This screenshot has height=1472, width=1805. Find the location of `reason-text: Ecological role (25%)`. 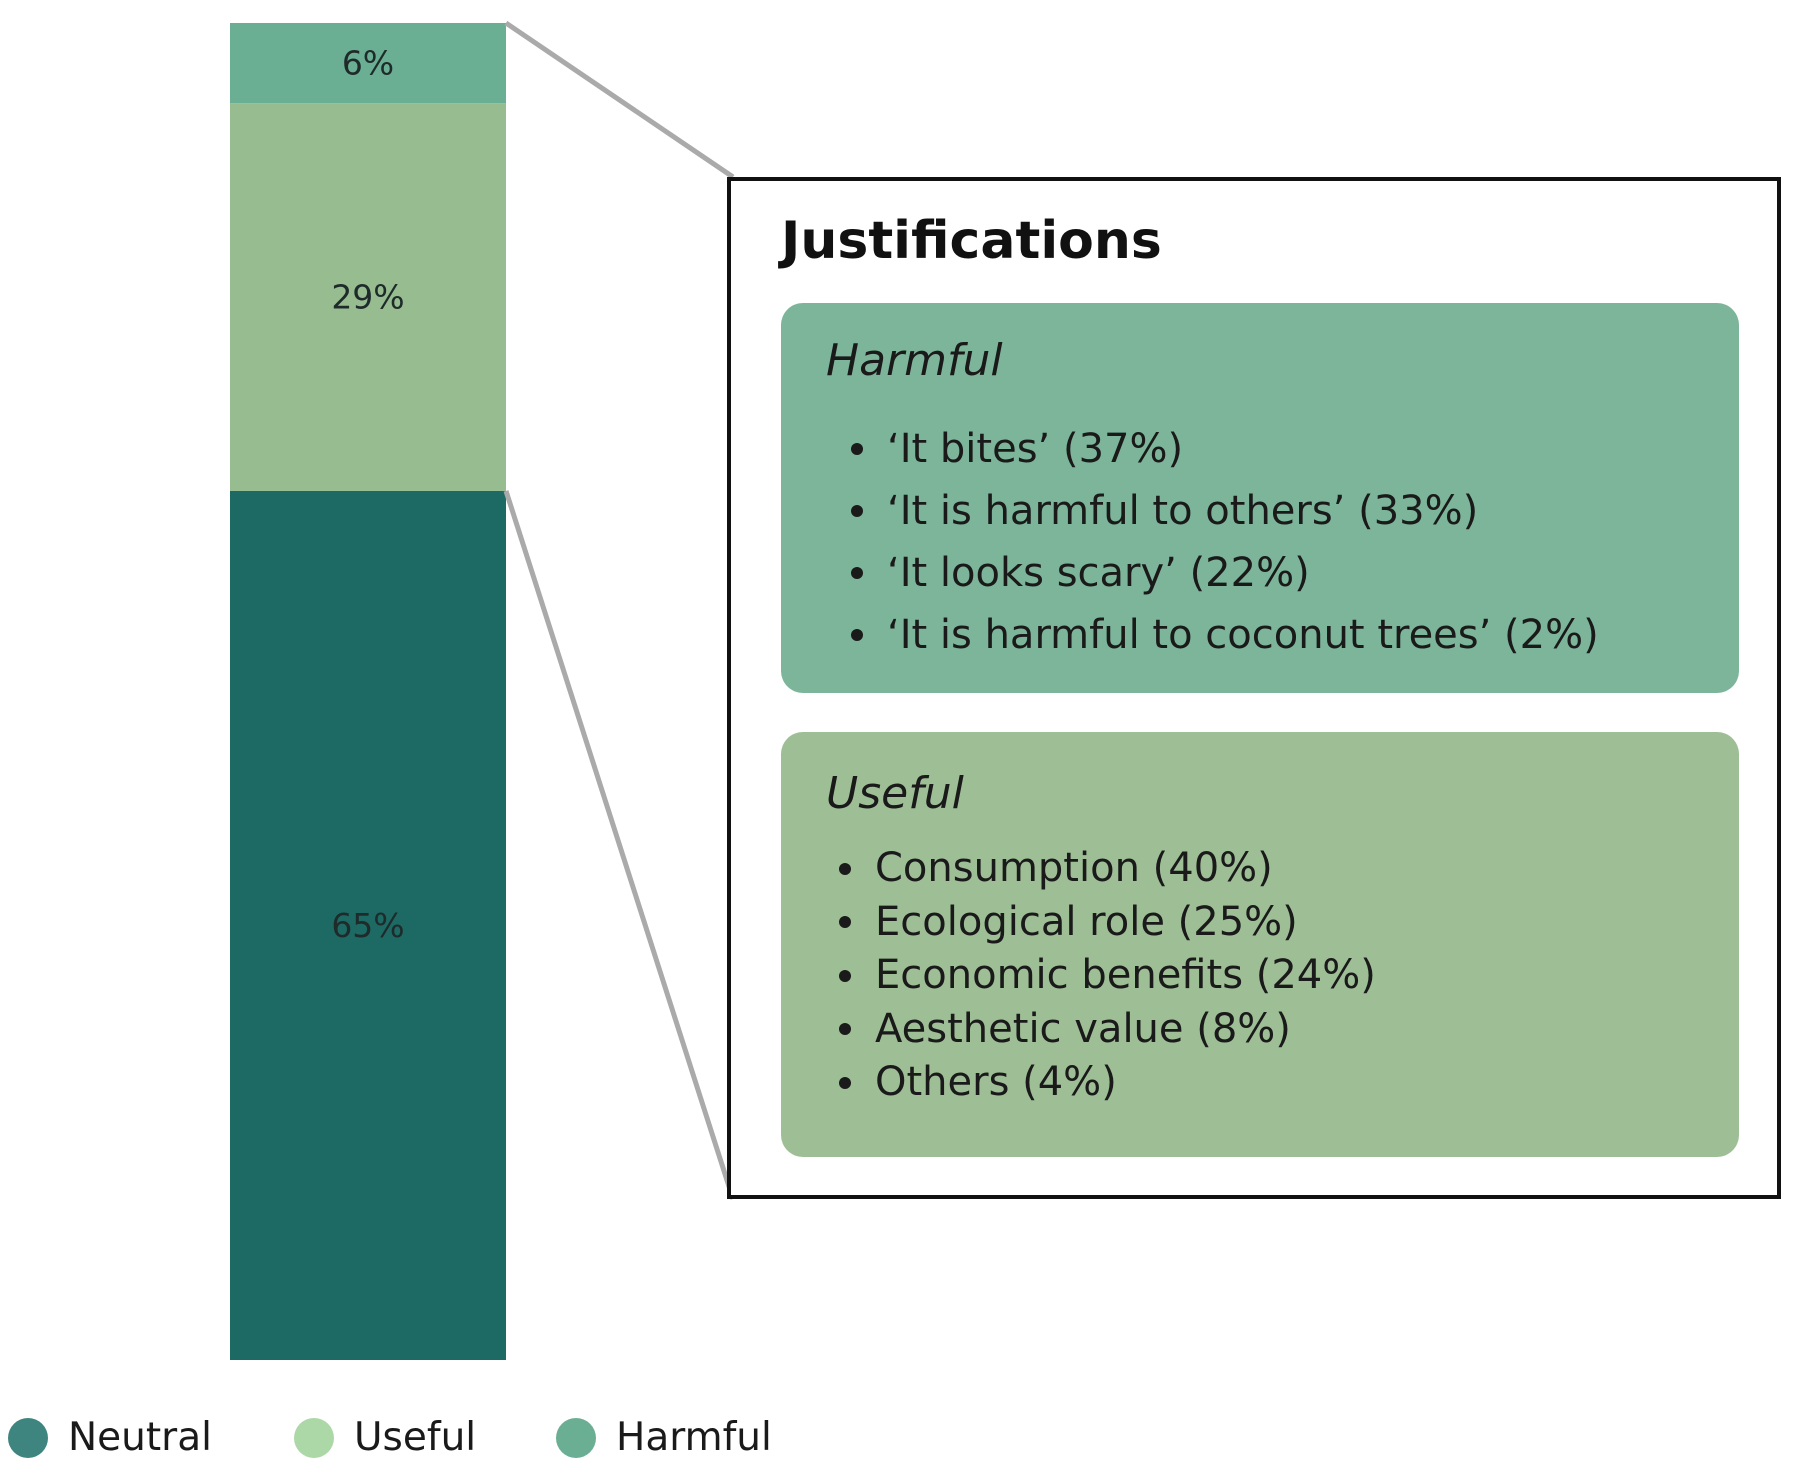

reason-text: Ecological role (25%) is located at coordinates (1086, 921).